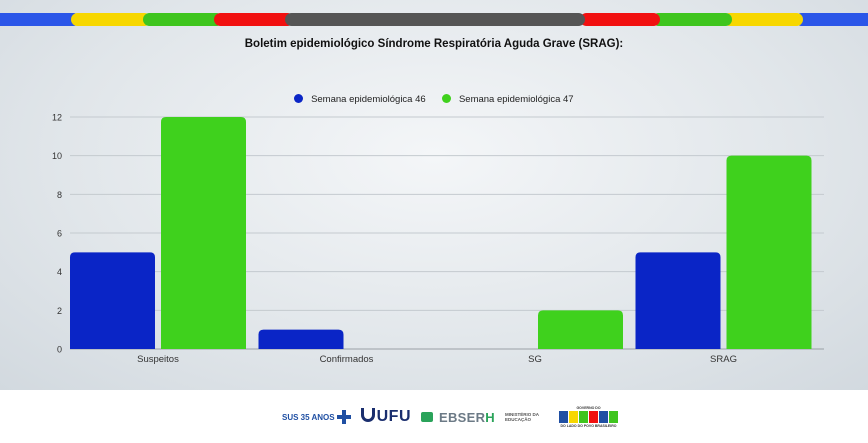  I want to click on y-tick-label: 6, so click(59, 234).